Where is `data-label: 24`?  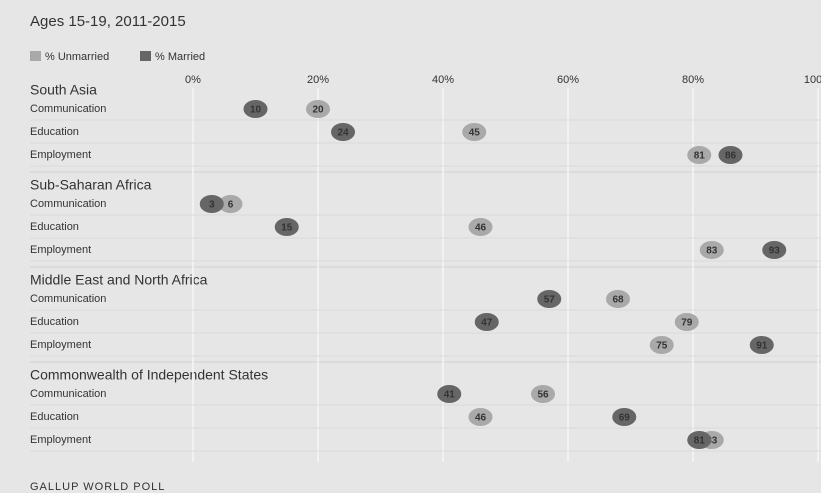
data-label: 24 is located at coordinates (343, 133).